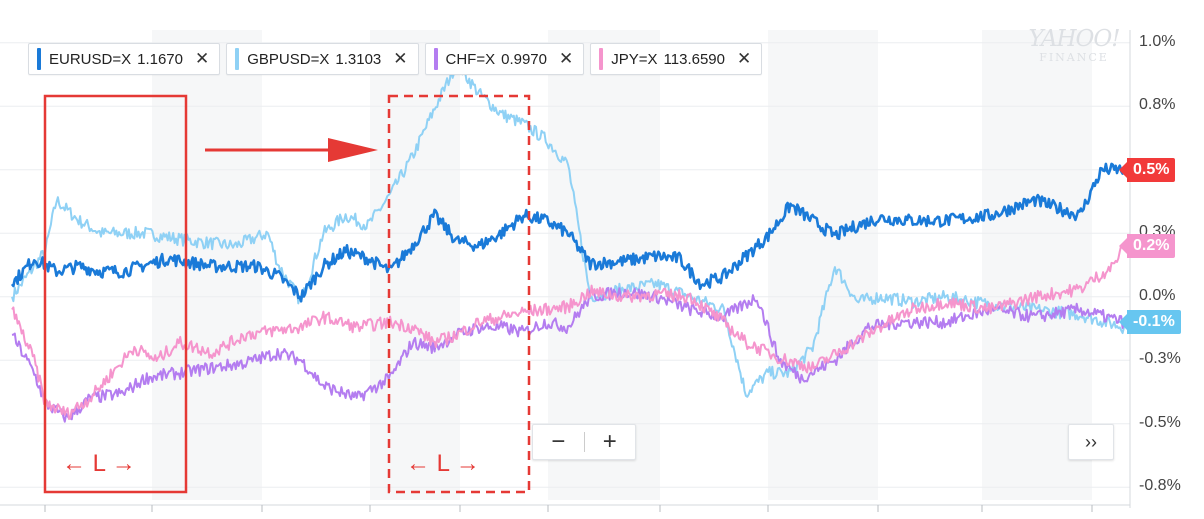  I want to click on y-tick-label: -0.3%, so click(1160, 359).